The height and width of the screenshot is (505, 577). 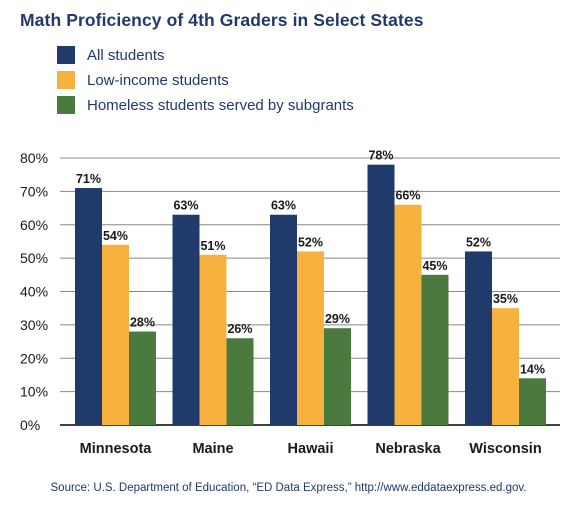 I want to click on bar-hawaii-low-income-students, so click(x=310, y=338).